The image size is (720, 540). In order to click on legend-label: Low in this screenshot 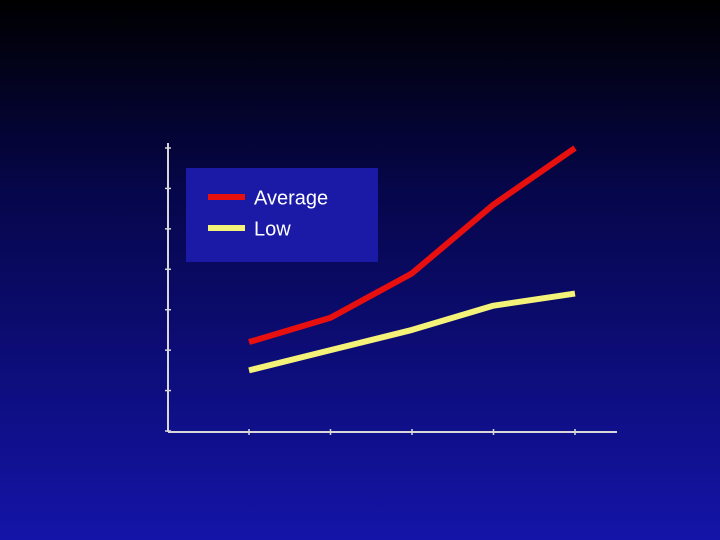, I will do `click(272, 229)`.